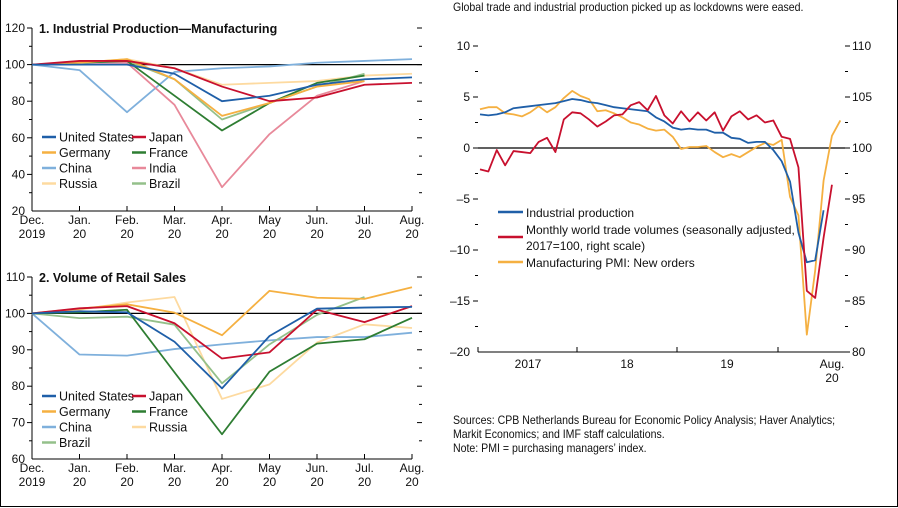 Image resolution: width=898 pixels, height=508 pixels. I want to click on y-tick-label-right: 90, so click(859, 250).